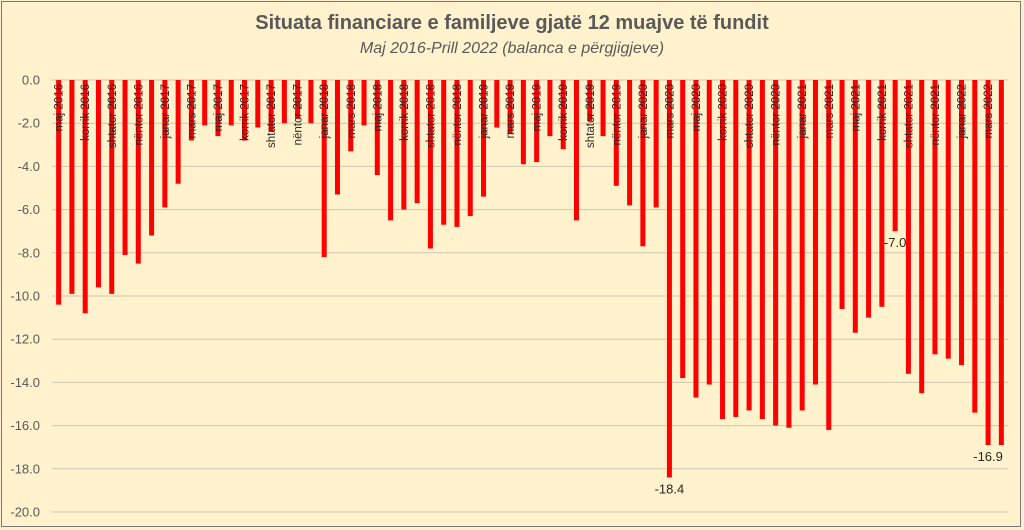  I want to click on y-tick-label: 0.0, so click(31, 80).